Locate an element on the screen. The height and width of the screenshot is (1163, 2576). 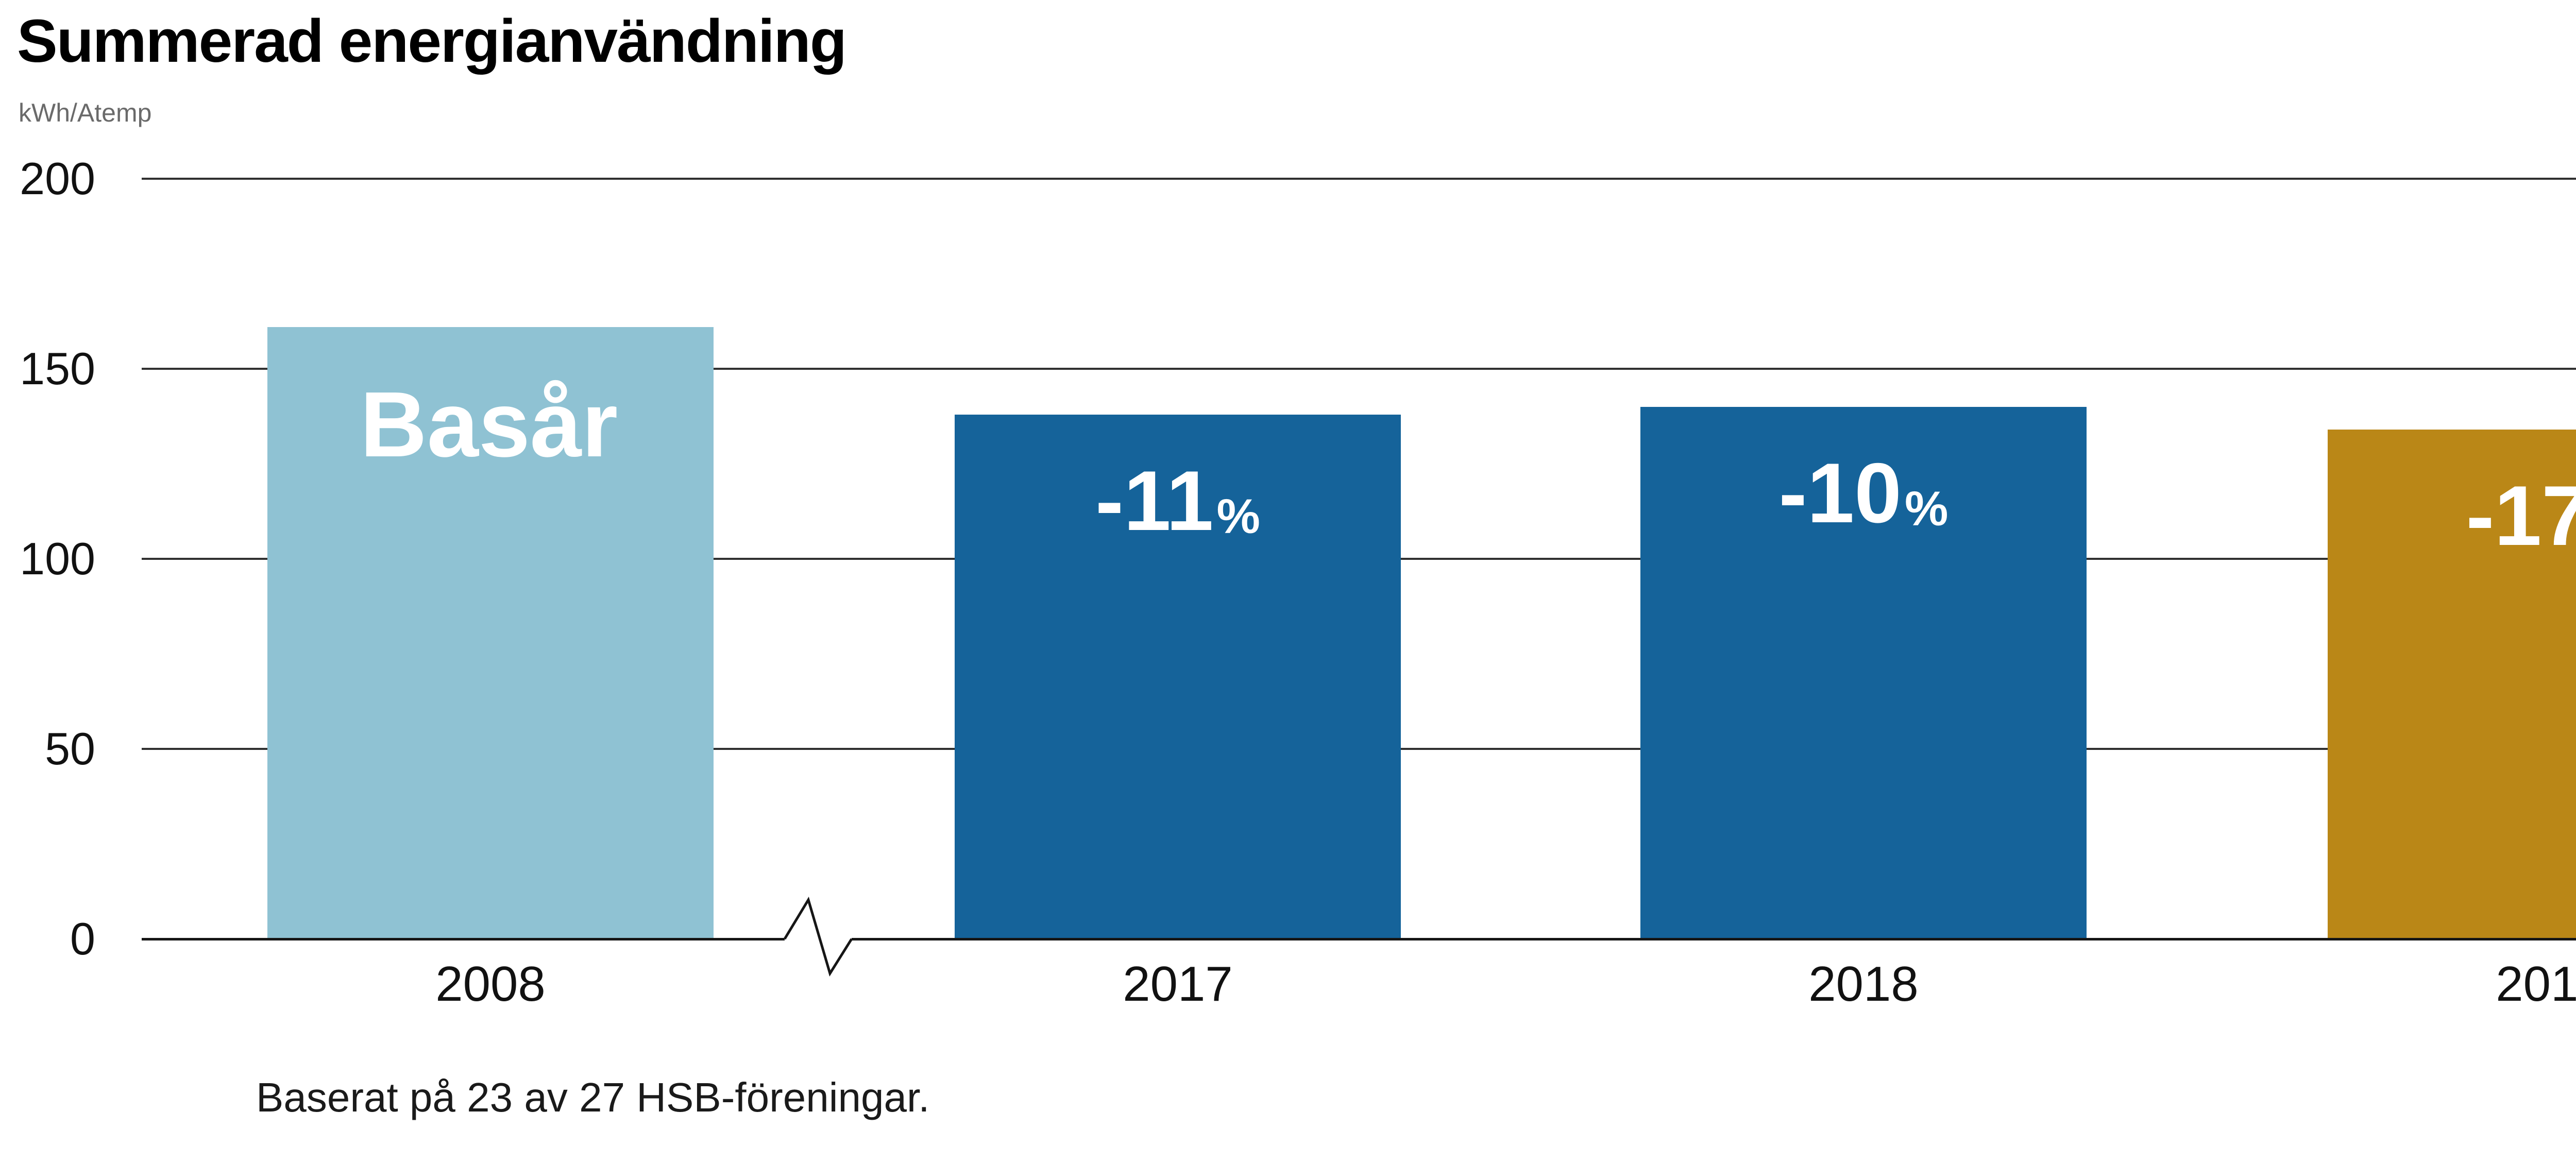
y-axis-unit-label: kWh/Atemp is located at coordinates (85, 112).